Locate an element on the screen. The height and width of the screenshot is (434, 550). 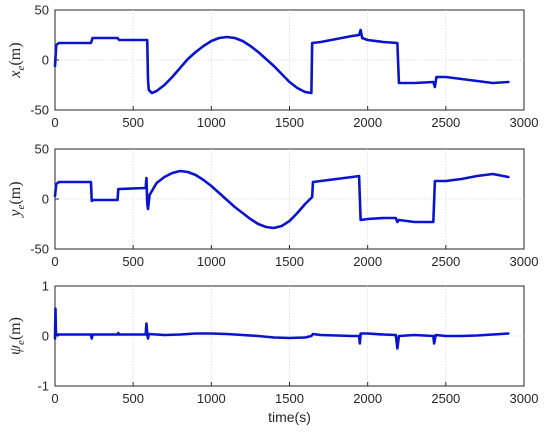
y-tick-label: 1 is located at coordinates (45, 286).